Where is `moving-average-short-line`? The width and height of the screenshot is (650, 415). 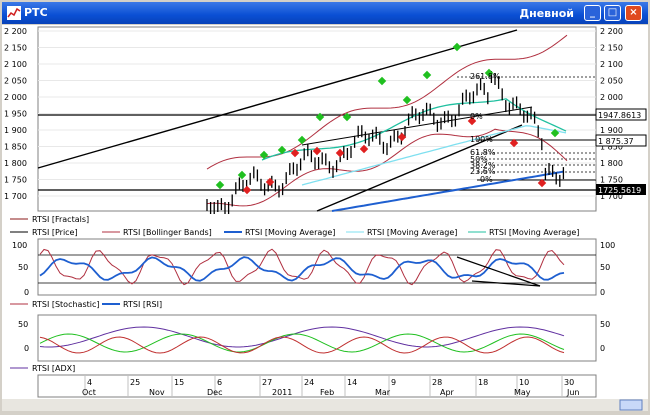
moving-average-short-line is located at coordinates (414, 129).